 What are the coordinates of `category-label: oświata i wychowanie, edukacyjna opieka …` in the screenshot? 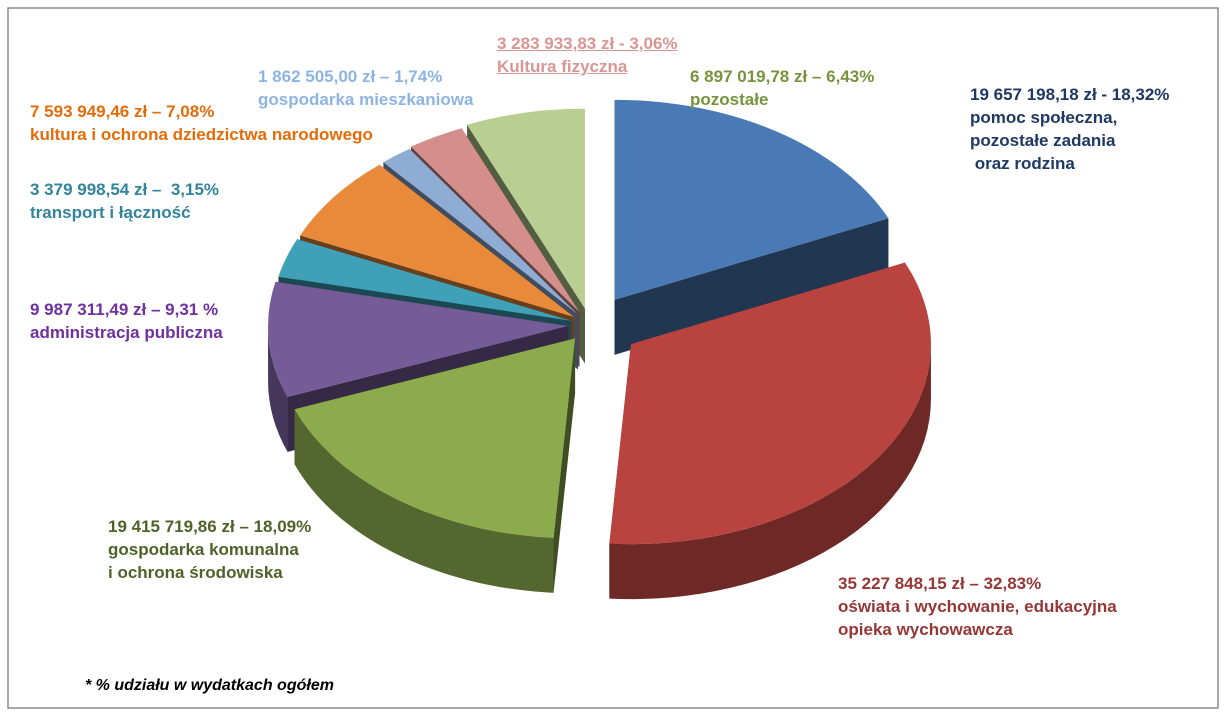 It's located at (977, 618).